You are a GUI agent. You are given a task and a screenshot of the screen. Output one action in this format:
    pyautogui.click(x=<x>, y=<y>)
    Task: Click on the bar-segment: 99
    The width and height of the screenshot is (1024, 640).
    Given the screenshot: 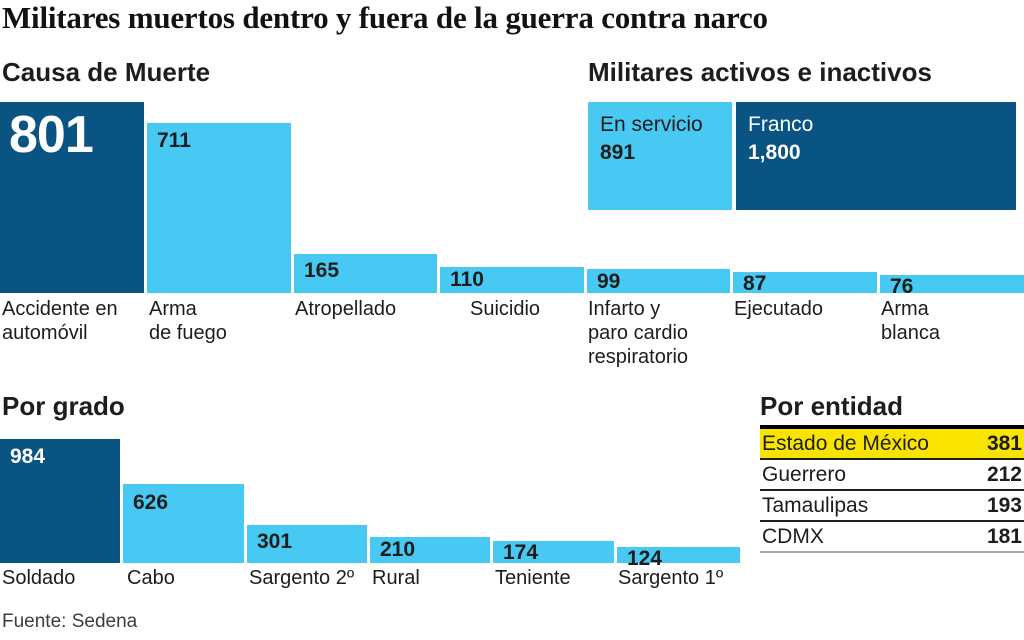 What is the action you would take?
    pyautogui.click(x=658, y=281)
    